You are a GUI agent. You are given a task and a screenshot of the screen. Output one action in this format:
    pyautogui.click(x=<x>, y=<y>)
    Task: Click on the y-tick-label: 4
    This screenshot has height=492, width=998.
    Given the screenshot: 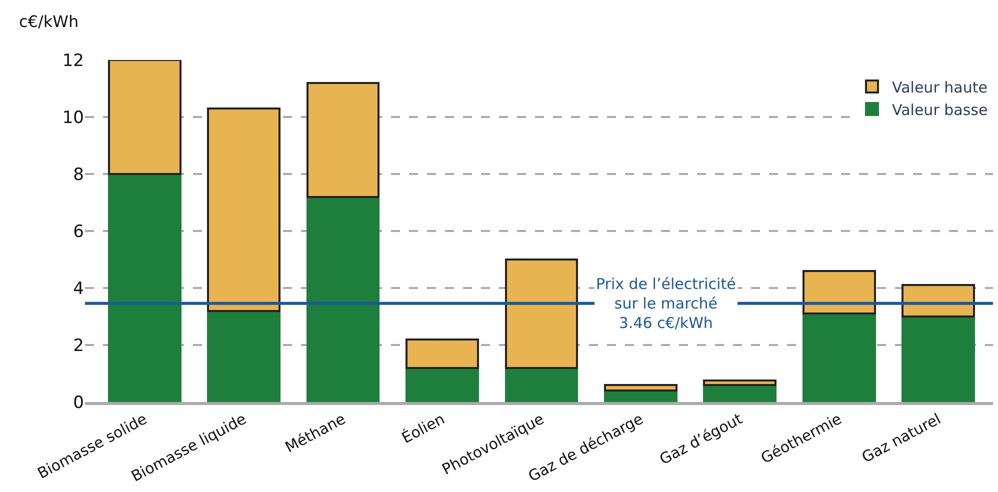 What is the action you would take?
    pyautogui.click(x=78, y=288)
    